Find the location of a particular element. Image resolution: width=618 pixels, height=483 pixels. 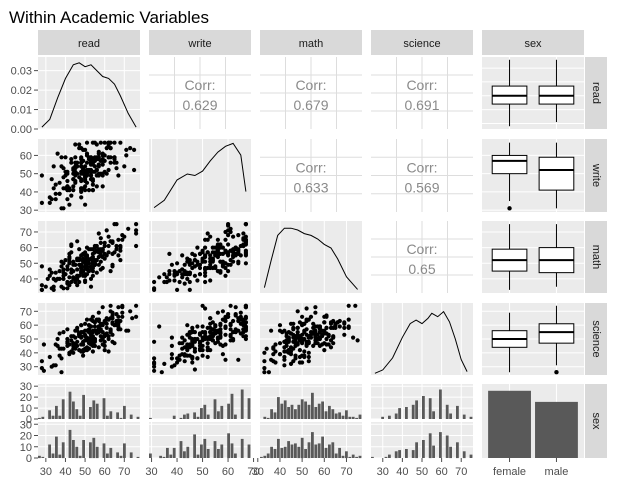

corr-label-write-math: Corr: is located at coordinates (310, 168).